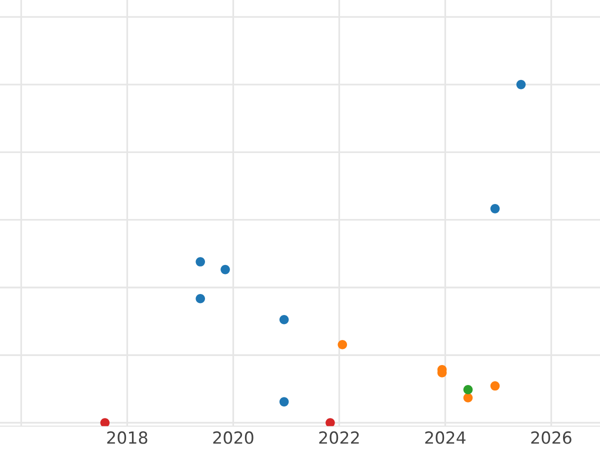  Describe the element at coordinates (551, 437) in the screenshot. I see `x-tick-label: 2026` at that location.